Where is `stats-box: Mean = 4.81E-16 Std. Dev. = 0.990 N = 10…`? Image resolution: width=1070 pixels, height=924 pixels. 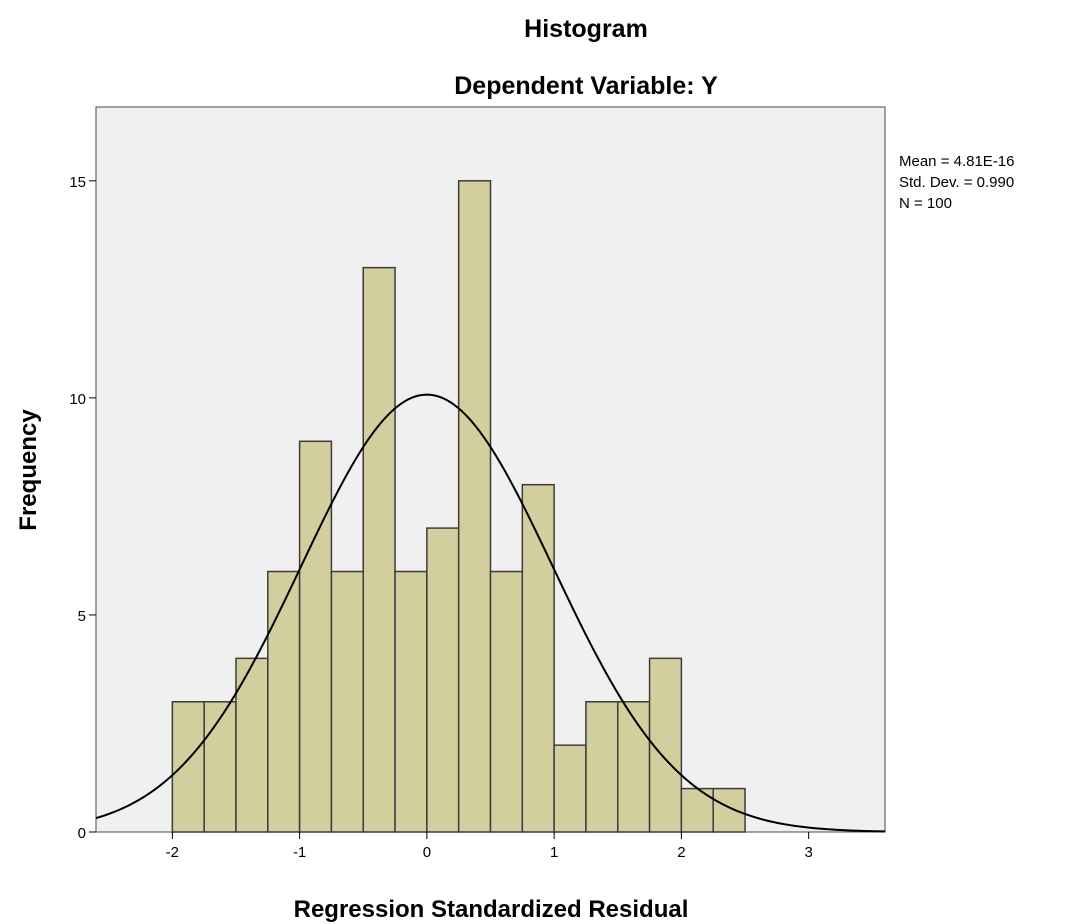
stats-box: Mean = 4.81E-16 Std. Dev. = 0.990 N = 10… is located at coordinates (957, 182).